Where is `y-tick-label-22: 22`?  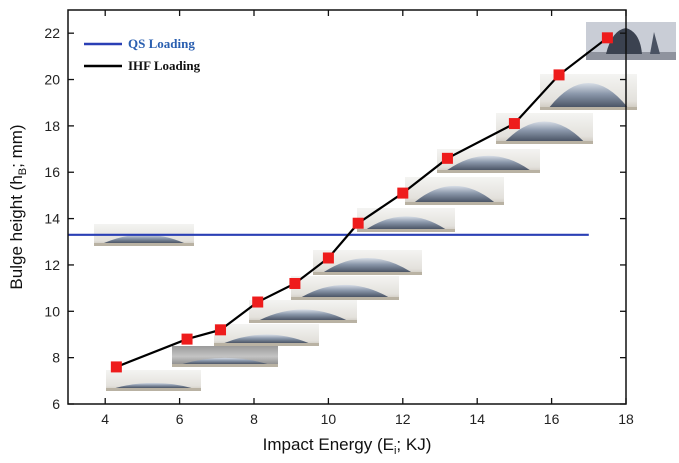
y-tick-label-22: 22 is located at coordinates (52, 33).